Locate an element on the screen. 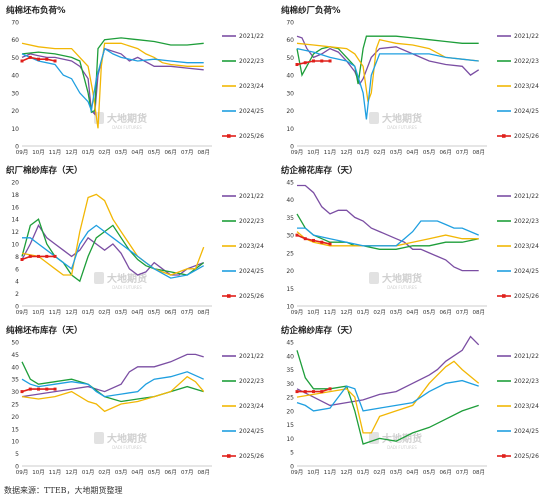 The width and height of the screenshot is (550, 497). data-source-note: 数据来源：TTEB，大地期货整理 is located at coordinates (63, 490).